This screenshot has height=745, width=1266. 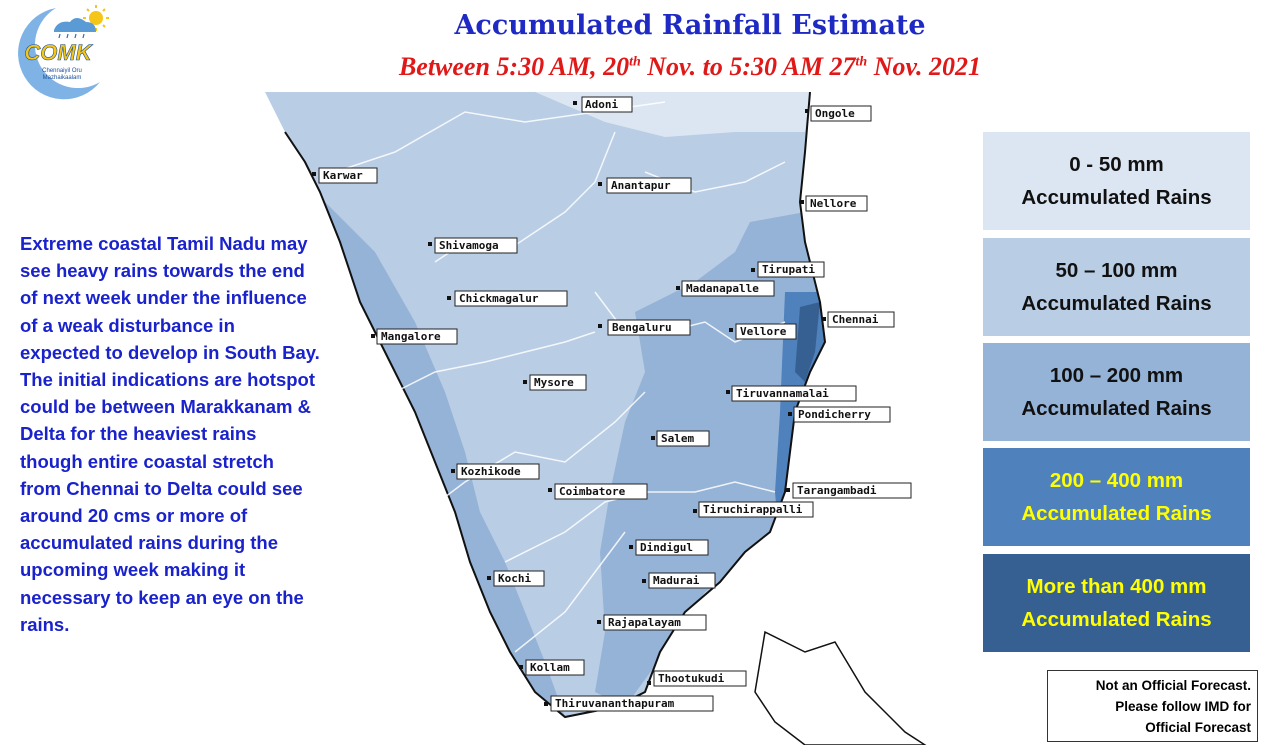 What do you see at coordinates (1198, 727) in the screenshot?
I see `disclaimer-line: Official Forecast` at bounding box center [1198, 727].